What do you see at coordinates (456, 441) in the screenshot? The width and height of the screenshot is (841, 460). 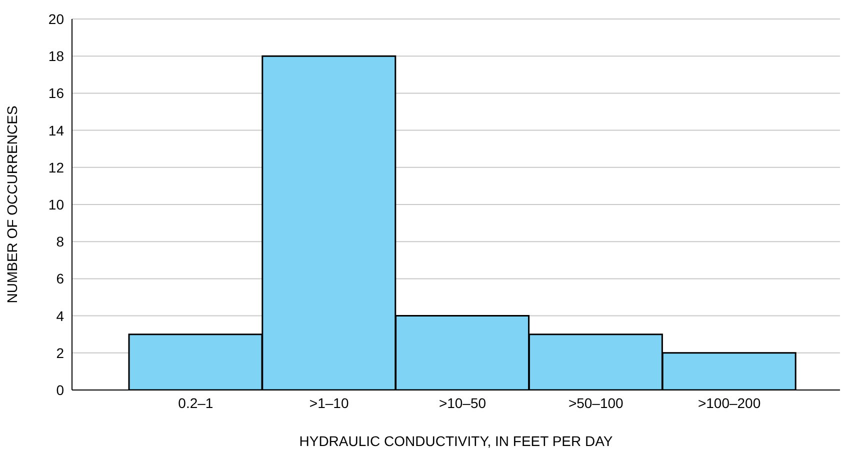 I see `x-axis-title: HYDRAULIC CONDUCTIVITY, IN FEET PER DAY` at bounding box center [456, 441].